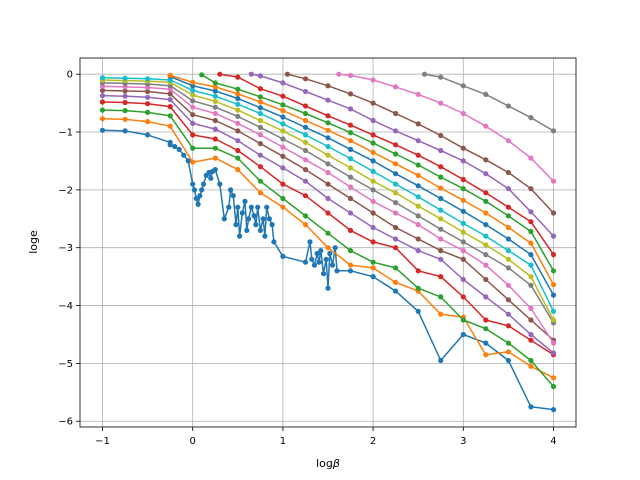 Image resolution: width=640 pixels, height=480 pixels. I want to click on y-tick-label: −3, so click(65, 248).